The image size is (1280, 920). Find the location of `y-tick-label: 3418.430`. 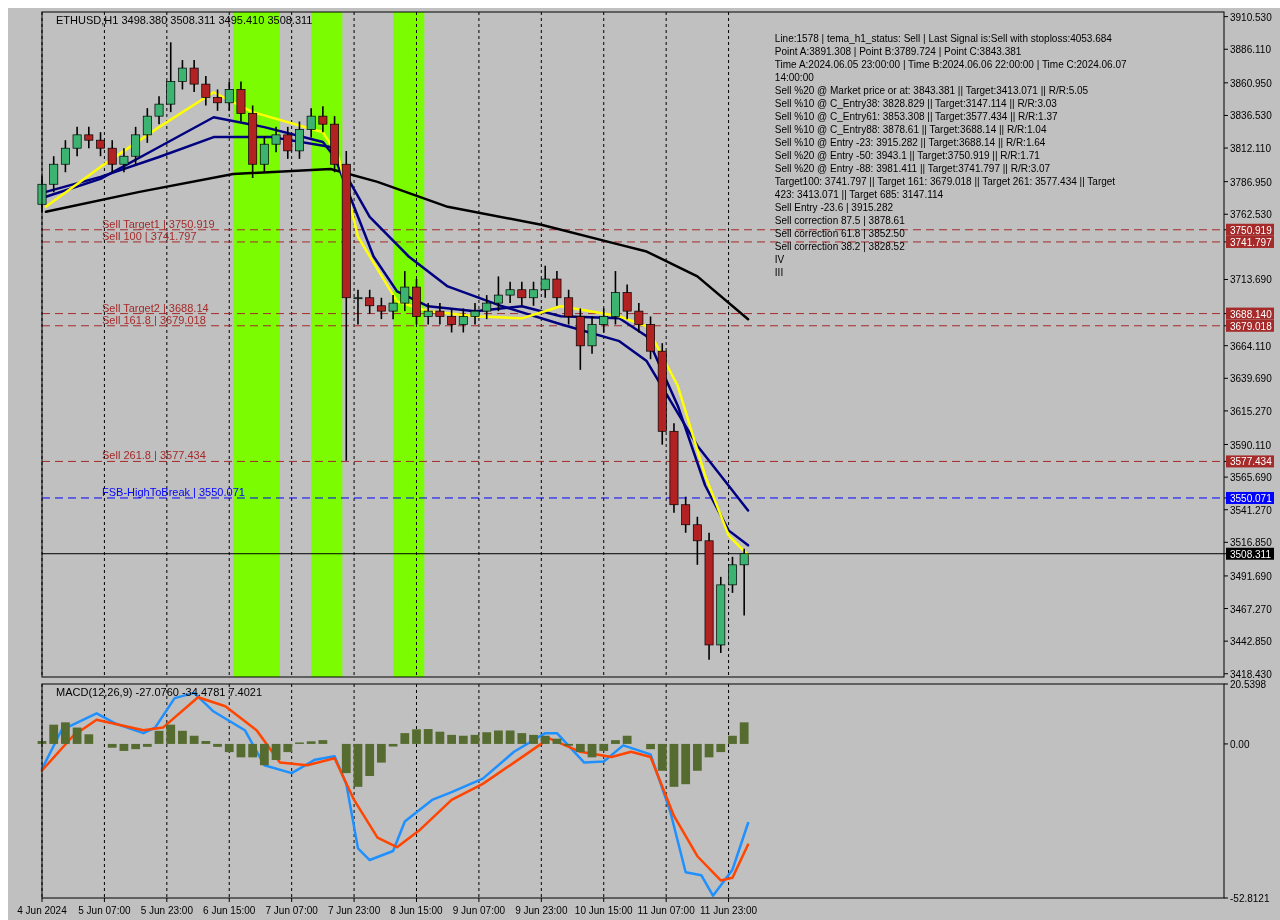

y-tick-label: 3418.430 is located at coordinates (1251, 674).